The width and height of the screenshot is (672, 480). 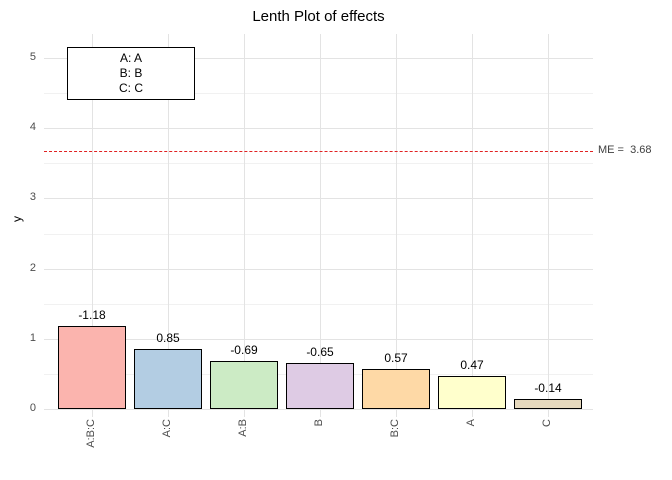 I want to click on x-axis-label-B: B, so click(x=319, y=423).